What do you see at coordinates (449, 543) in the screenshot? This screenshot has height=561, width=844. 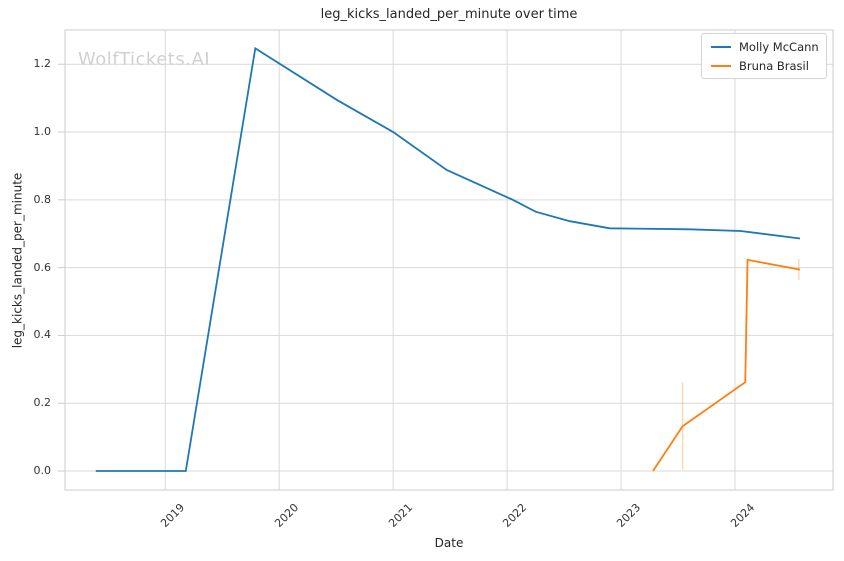 I see `x-axis-label: Date` at bounding box center [449, 543].